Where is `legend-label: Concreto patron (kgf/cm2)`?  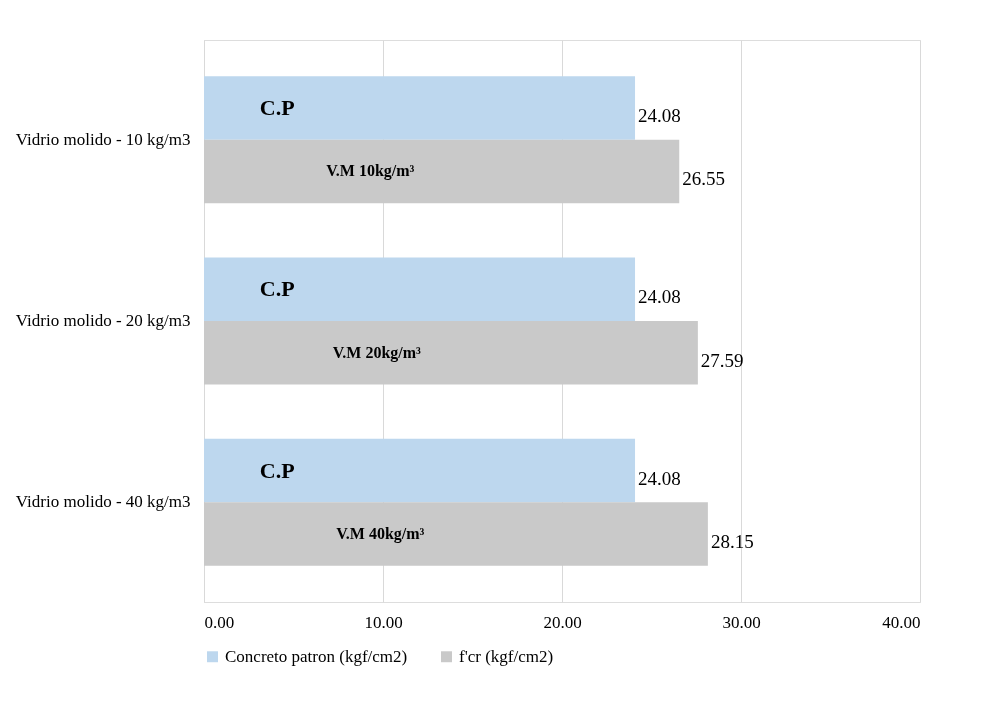
legend-label: Concreto patron (kgf/cm2) is located at coordinates (316, 656).